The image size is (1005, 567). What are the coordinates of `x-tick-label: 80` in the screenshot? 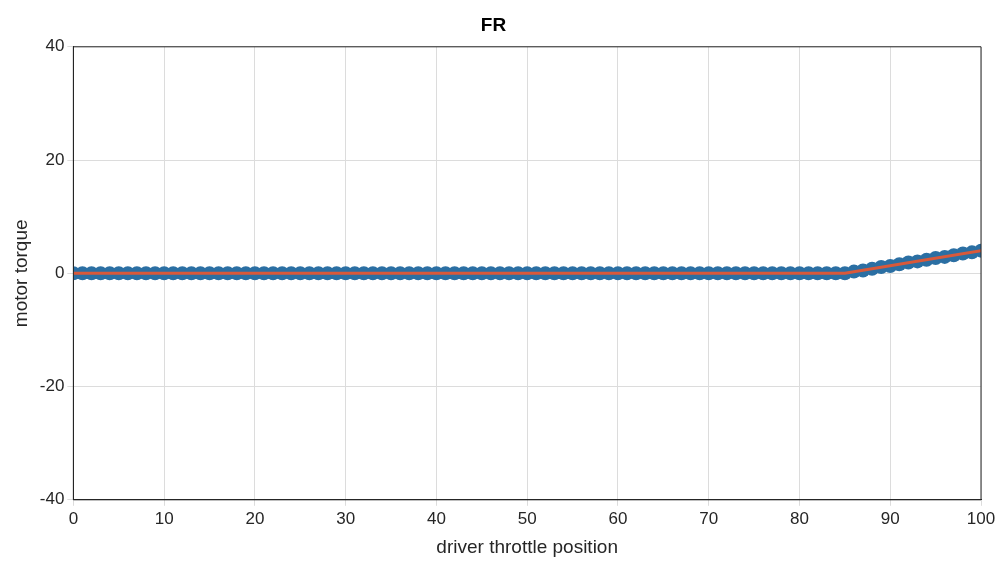 It's located at (799, 518).